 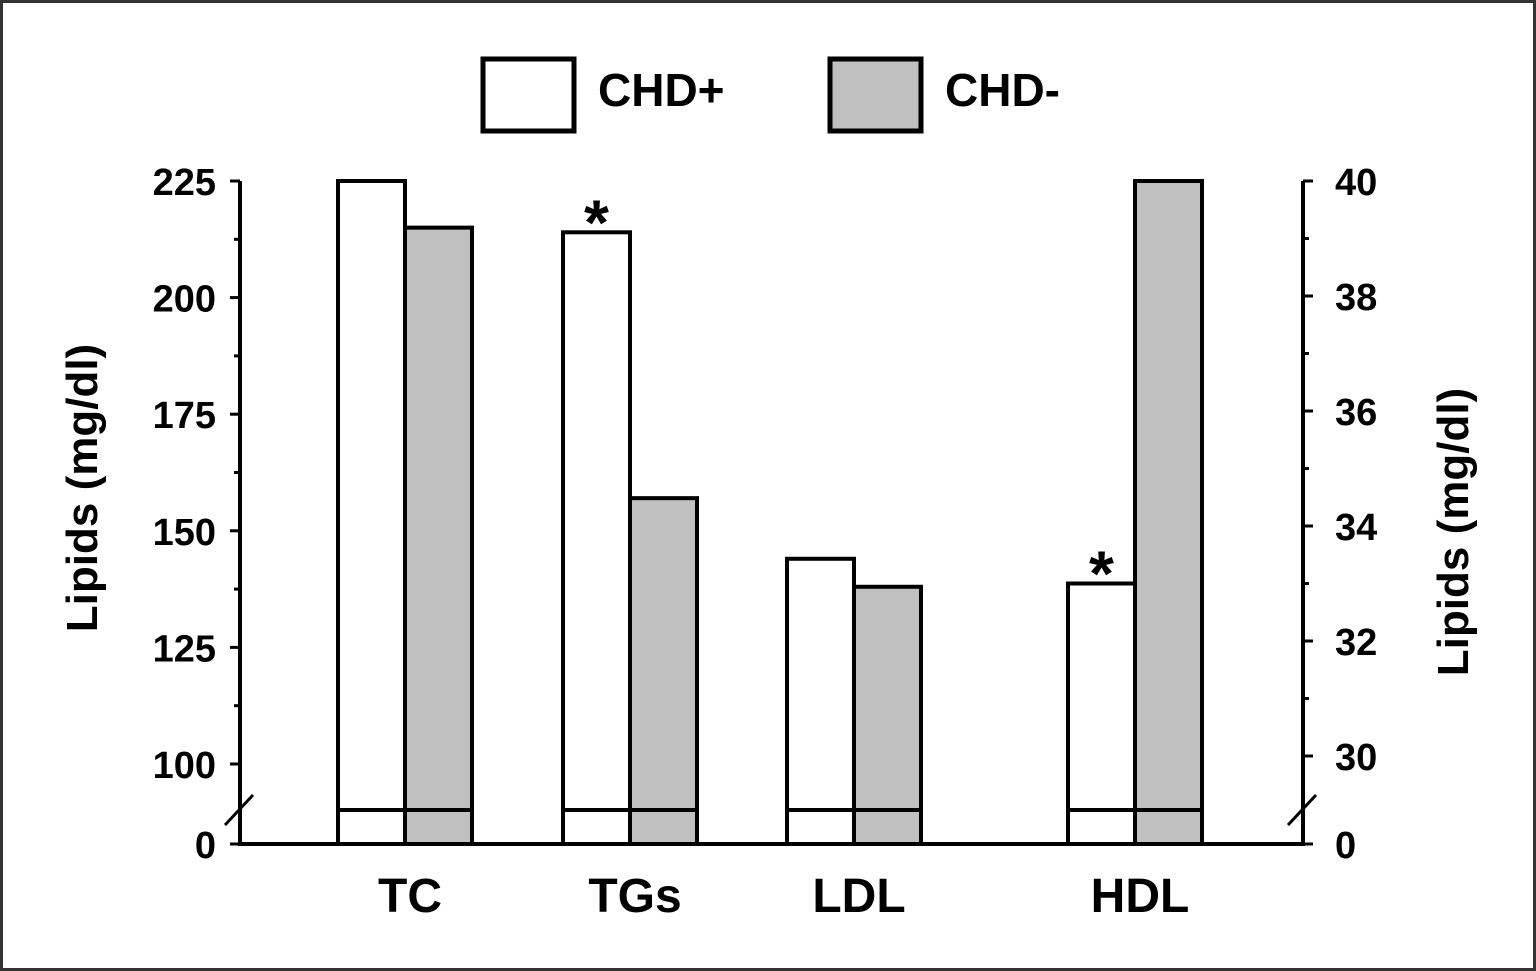 What do you see at coordinates (1302, 810) in the screenshot?
I see `right-axis-break-mark` at bounding box center [1302, 810].